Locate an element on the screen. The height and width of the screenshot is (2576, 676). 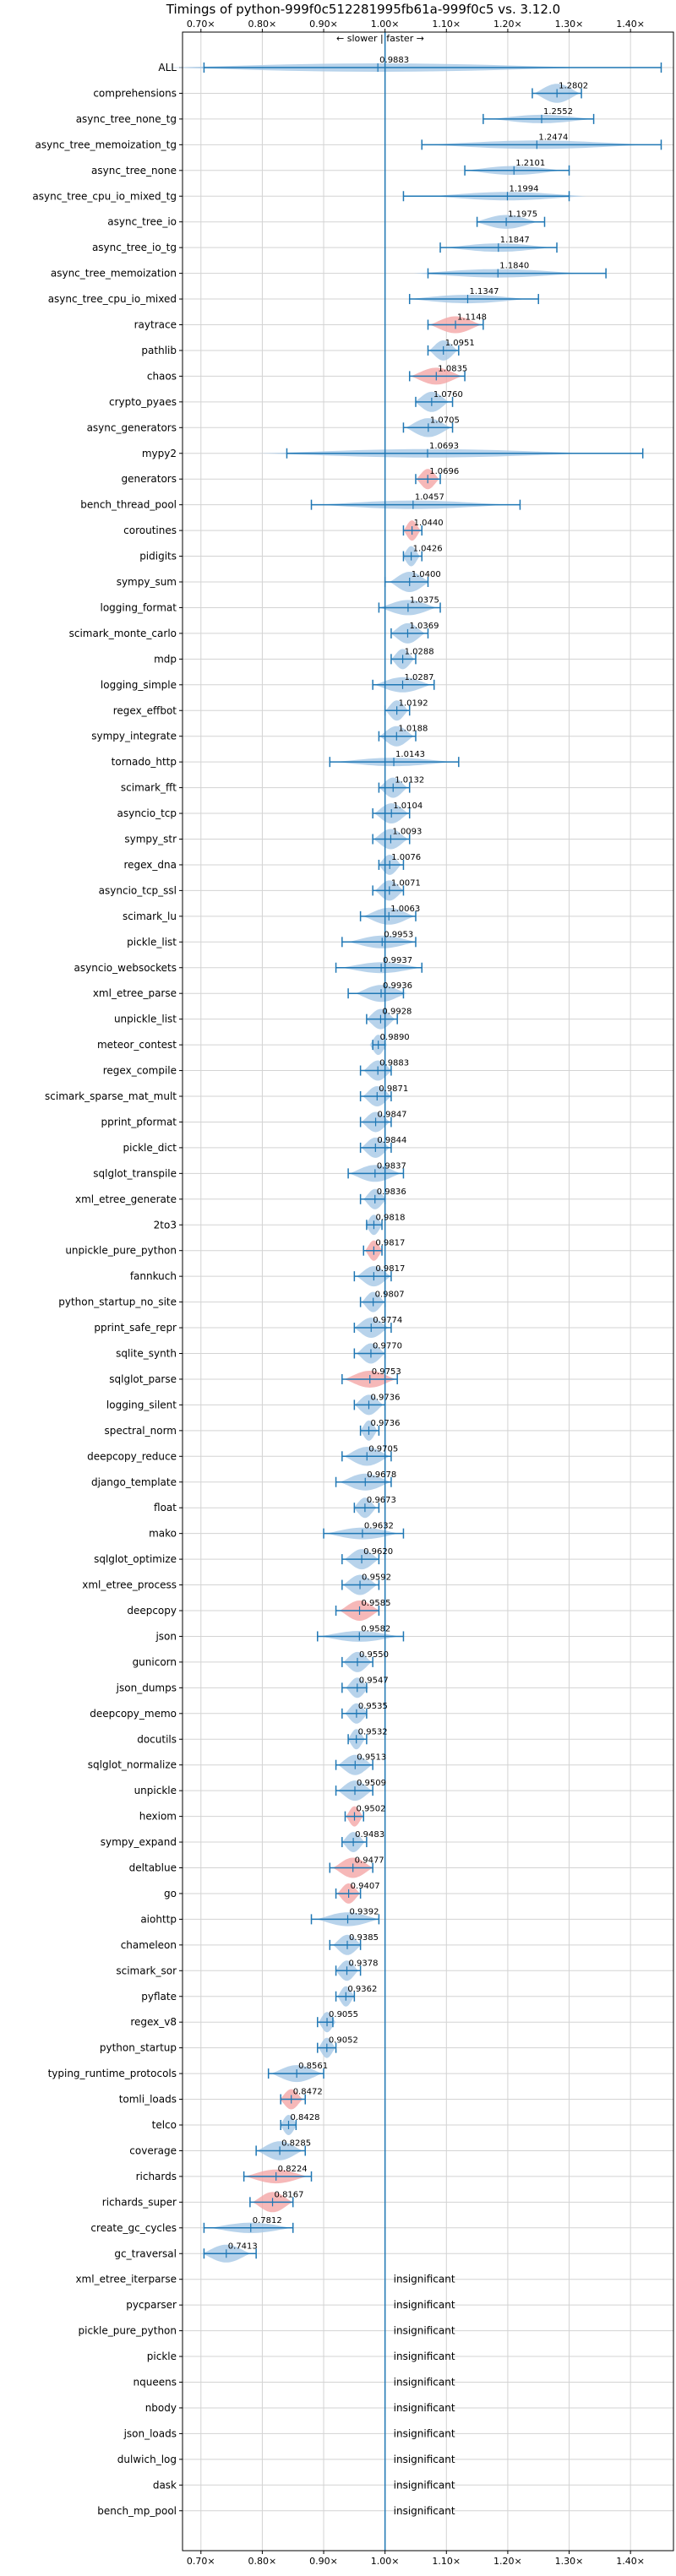
benchmark-label: pickle_list is located at coordinates (152, 942).